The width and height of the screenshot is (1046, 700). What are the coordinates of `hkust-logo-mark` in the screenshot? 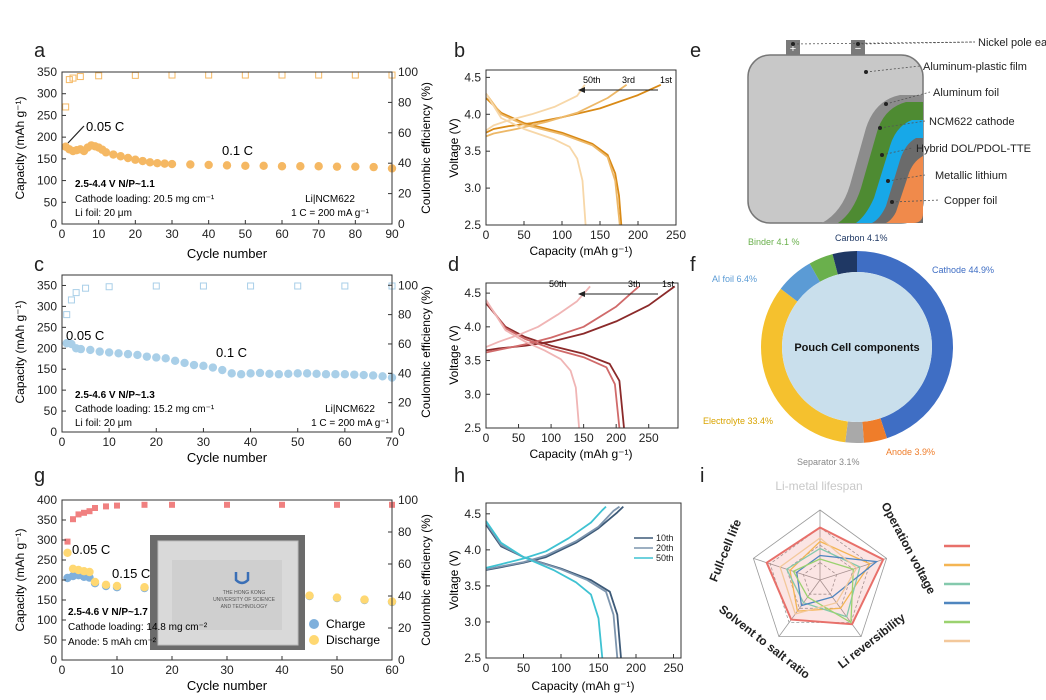 It's located at (242, 578).